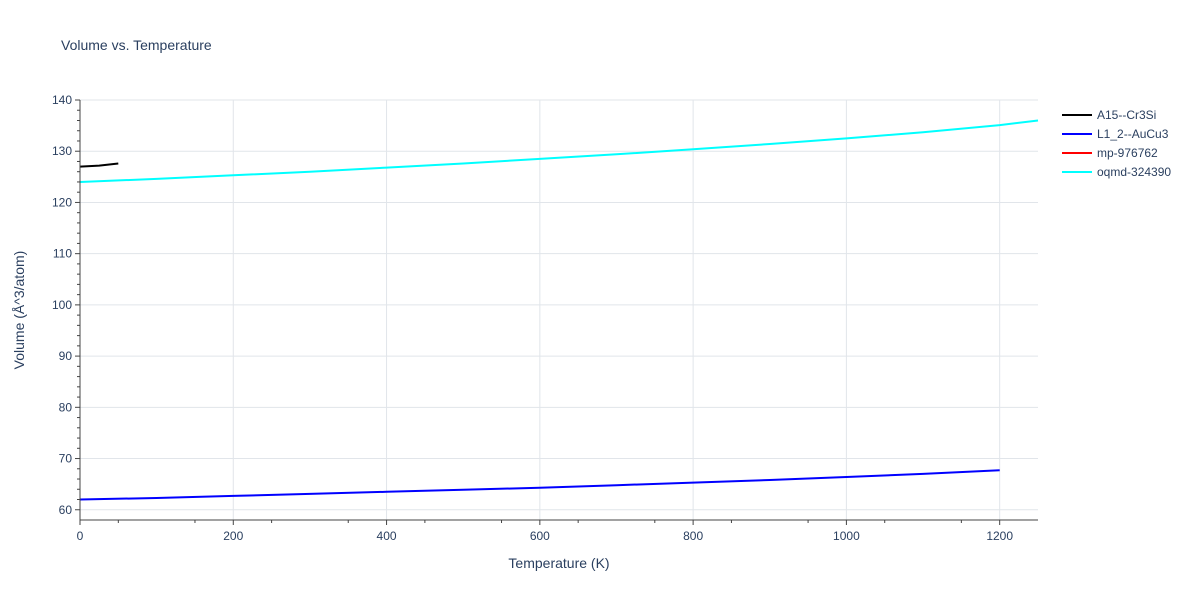  I want to click on y-tick-label: 60, so click(66, 510).